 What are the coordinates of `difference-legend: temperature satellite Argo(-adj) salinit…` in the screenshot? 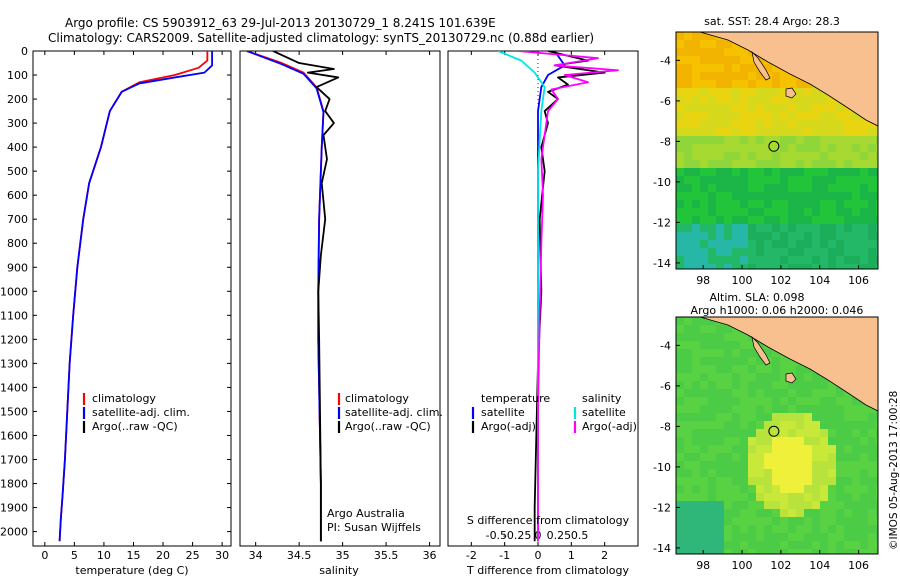 It's located at (554, 412).